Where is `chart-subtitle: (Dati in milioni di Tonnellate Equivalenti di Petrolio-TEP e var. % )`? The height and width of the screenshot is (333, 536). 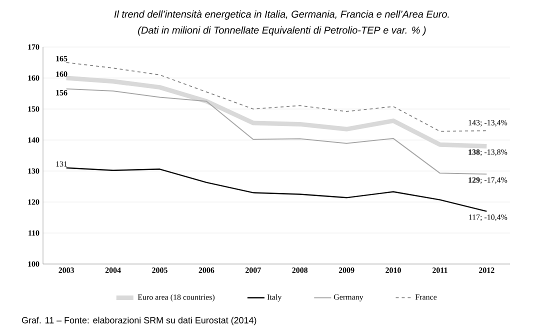
chart-subtitle: (Dati in milioni di Tonnellate Equivalenti di Petrolio-TEP e var. % ) is located at coordinates (282, 31).